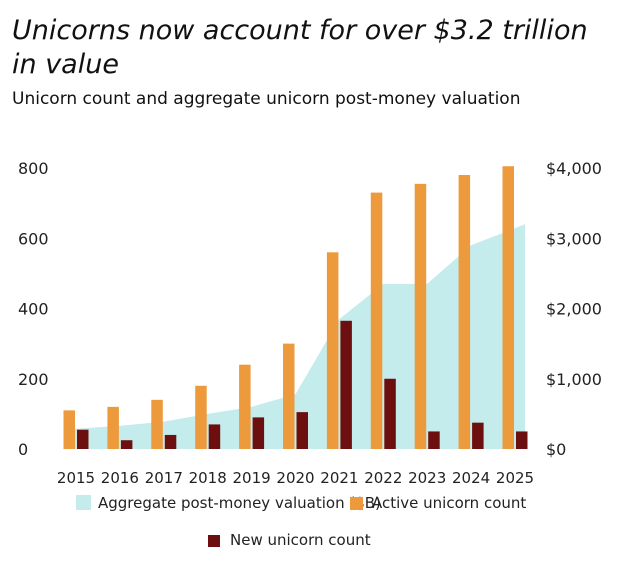  What do you see at coordinates (427, 478) in the screenshot?
I see `x-tick-label: 2023` at bounding box center [427, 478].